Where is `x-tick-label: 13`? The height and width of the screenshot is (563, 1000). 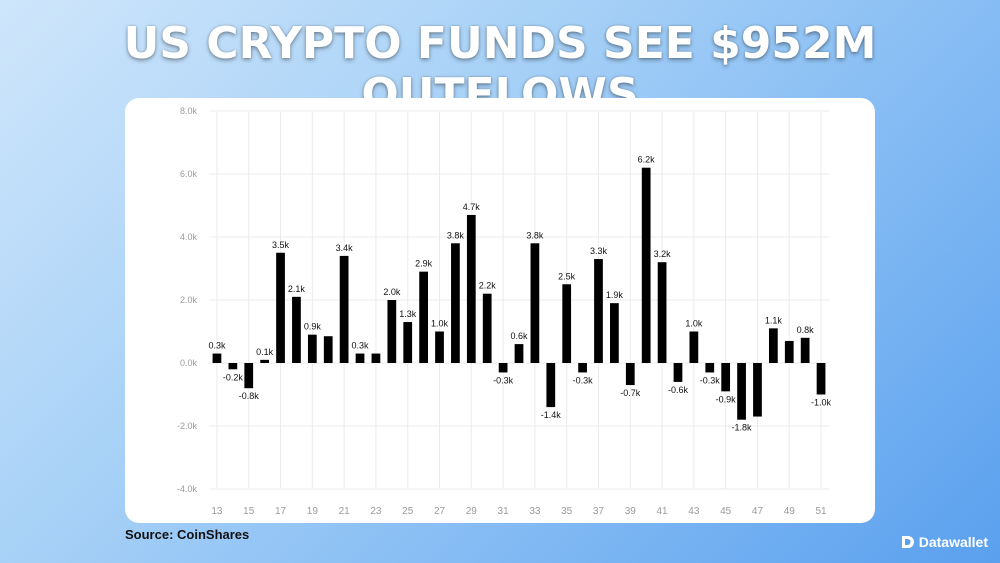
x-tick-label: 13 is located at coordinates (217, 511).